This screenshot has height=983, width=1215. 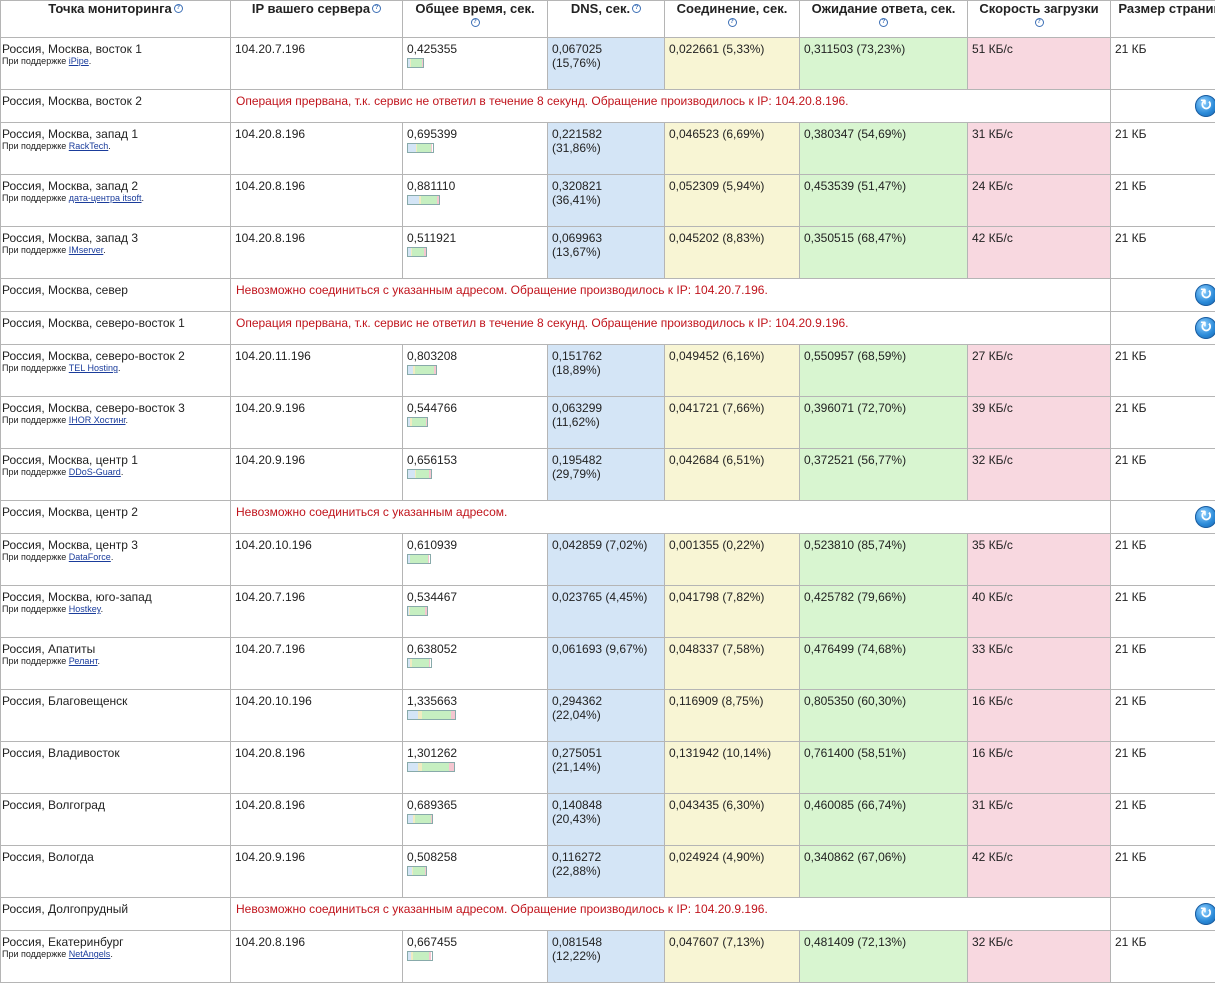 I want to click on sponsor-link: iPipe, so click(x=79, y=61).